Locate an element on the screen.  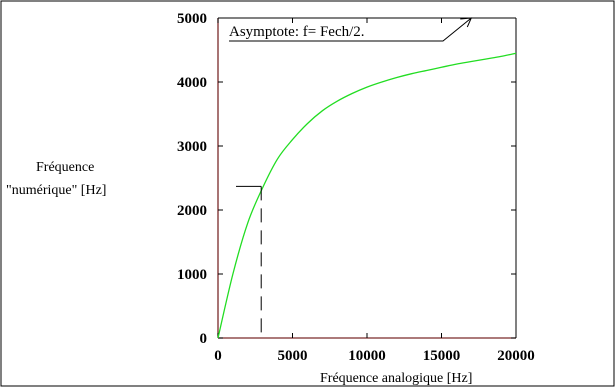
y-tick-label: 5000 is located at coordinates (192, 19).